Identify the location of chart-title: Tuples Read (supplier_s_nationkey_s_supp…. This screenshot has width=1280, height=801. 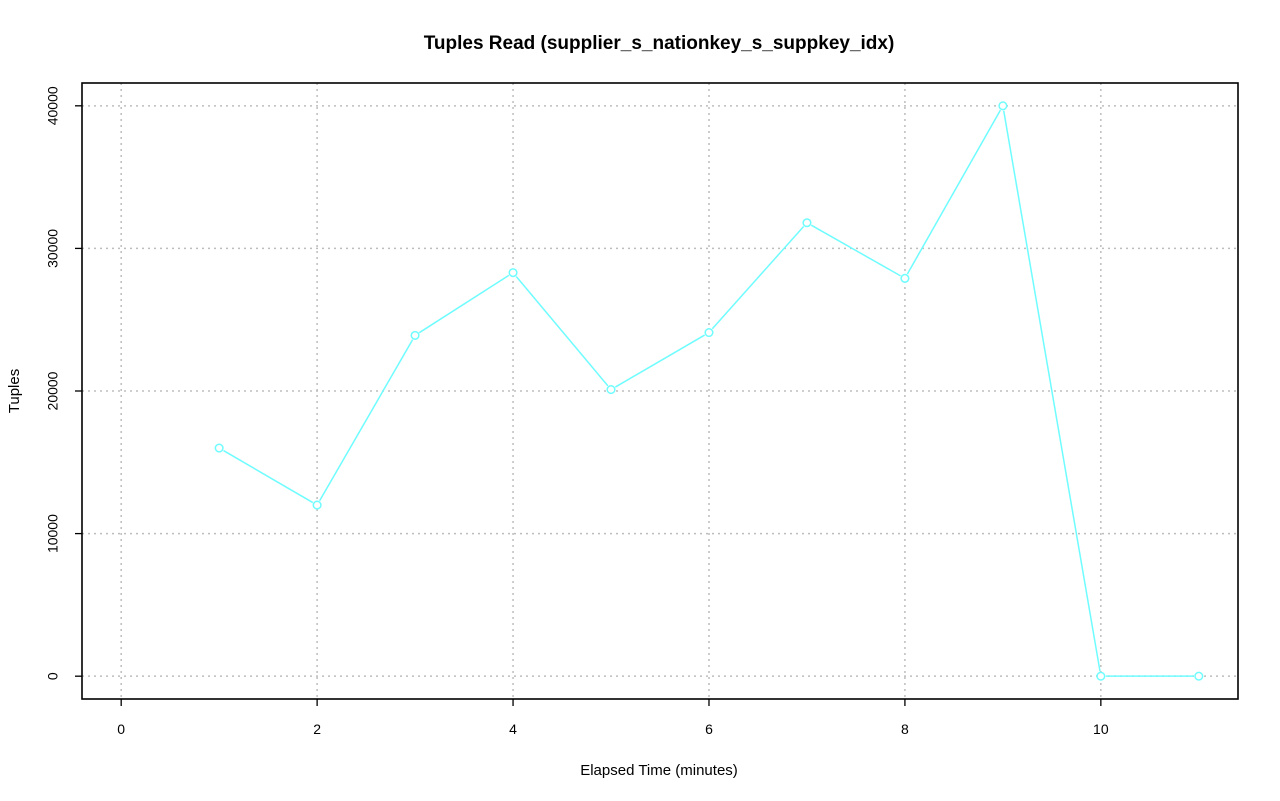
(659, 43).